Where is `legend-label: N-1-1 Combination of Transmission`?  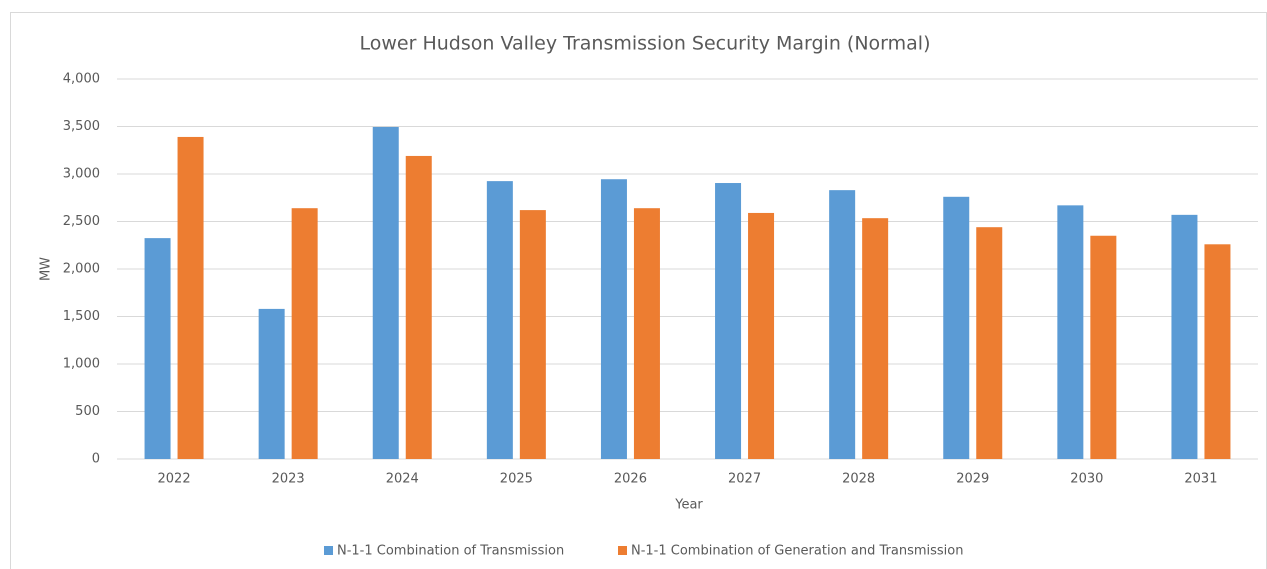
legend-label: N-1-1 Combination of Transmission is located at coordinates (450, 551).